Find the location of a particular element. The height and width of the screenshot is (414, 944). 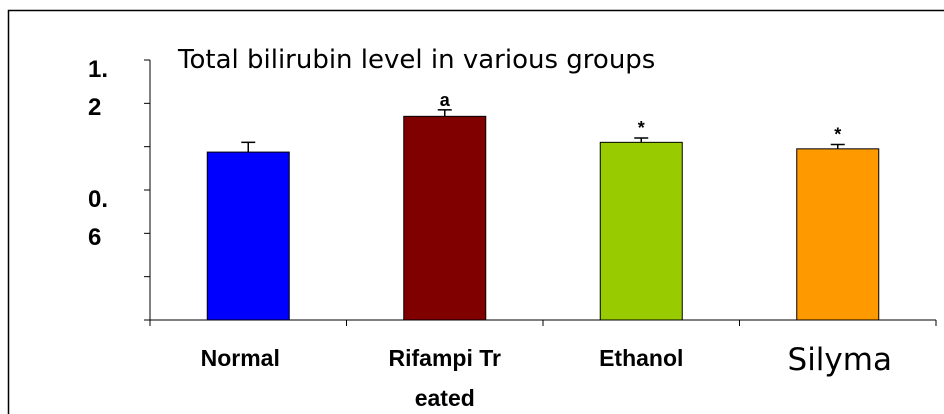

y-tick-label: 0.6 is located at coordinates (98, 218).